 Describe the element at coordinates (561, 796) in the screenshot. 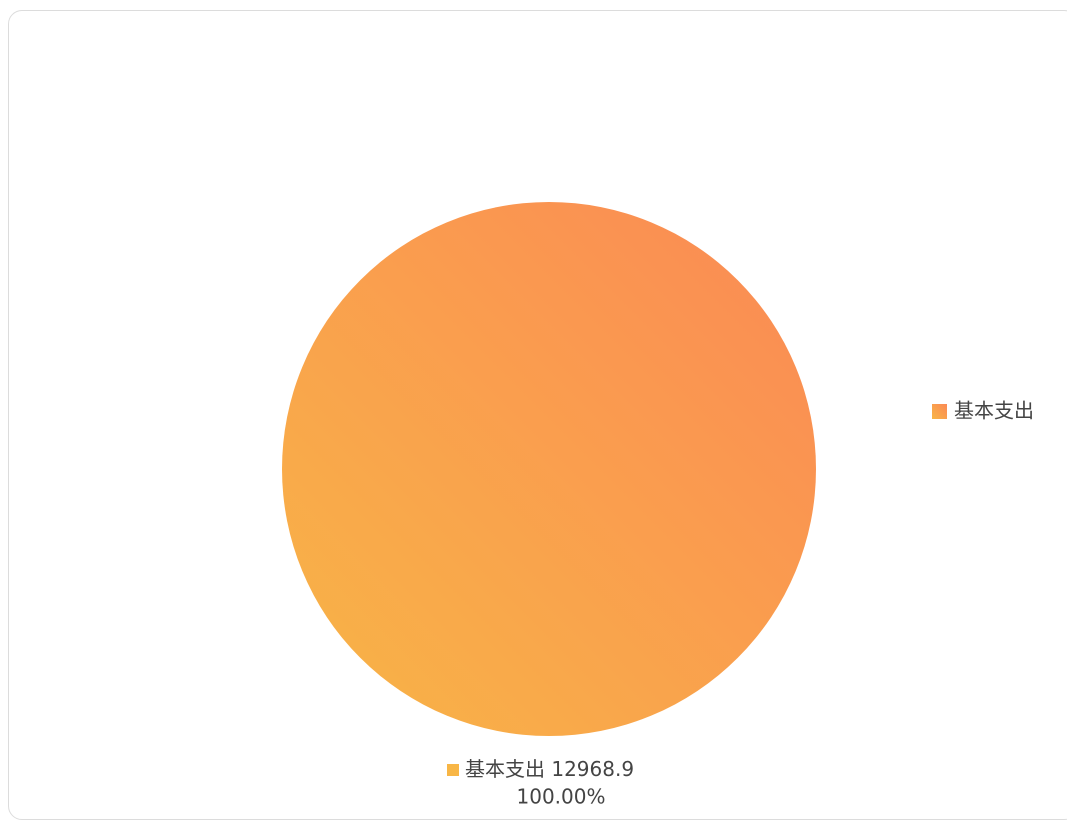

I see `percent-label: 100.00%` at that location.